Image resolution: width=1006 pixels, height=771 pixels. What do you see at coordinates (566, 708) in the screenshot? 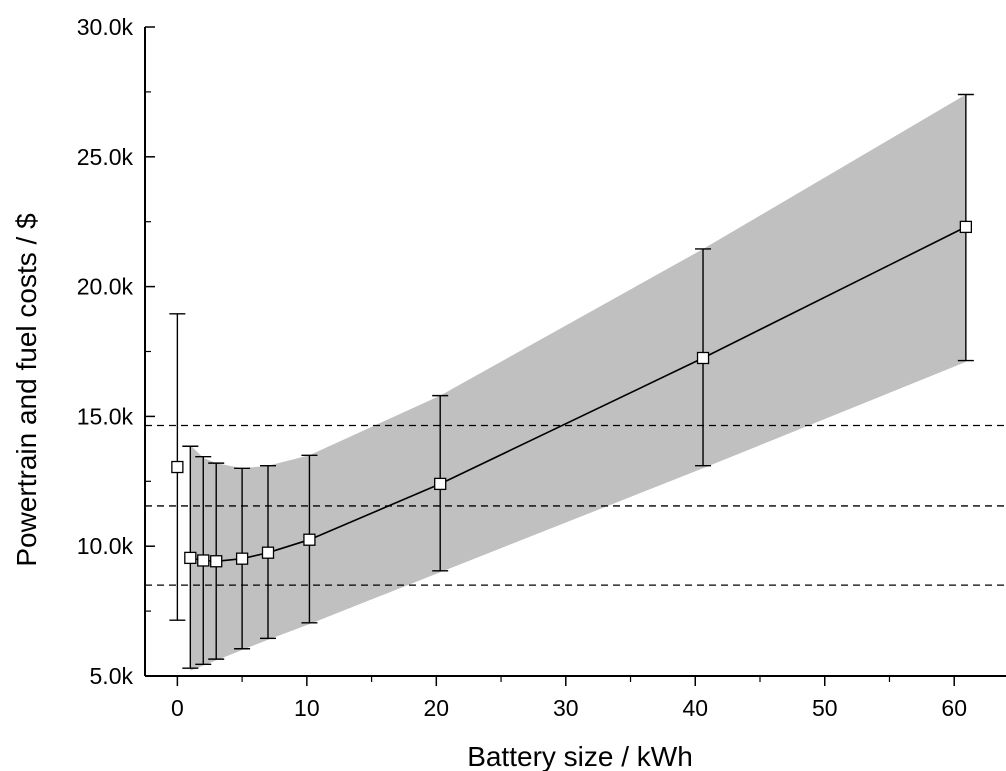
I see `x-tick-label: 30` at bounding box center [566, 708].